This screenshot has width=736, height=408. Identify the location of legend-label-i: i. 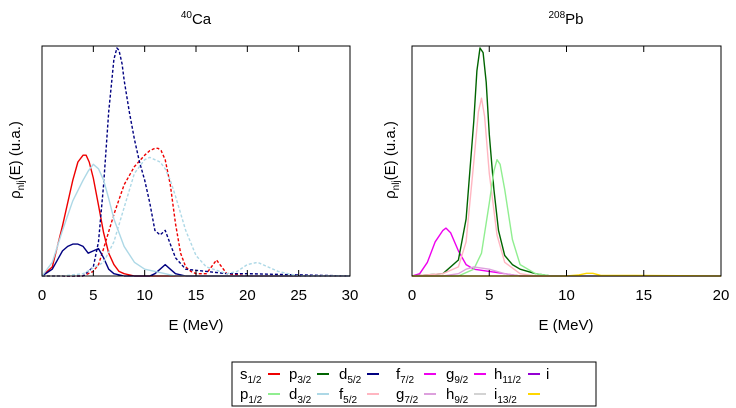
(547, 374).